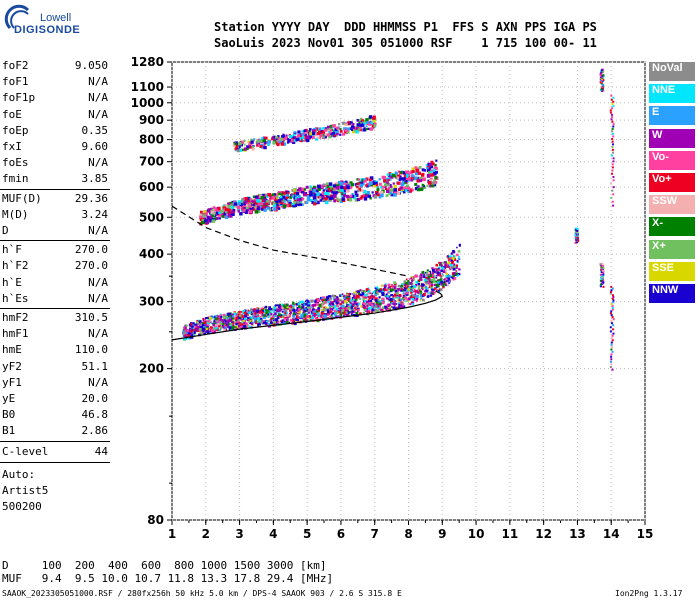 This screenshot has width=700, height=600. Describe the element at coordinates (25, 490) in the screenshot. I see `autoscale-line2: Artist5` at that location.